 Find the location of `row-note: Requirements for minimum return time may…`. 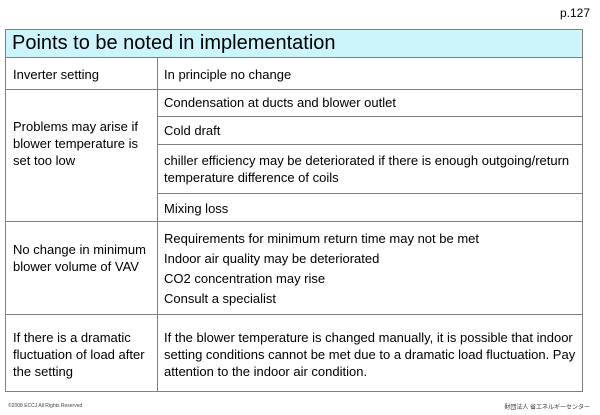

row-note: Requirements for minimum return time may… is located at coordinates (321, 238).